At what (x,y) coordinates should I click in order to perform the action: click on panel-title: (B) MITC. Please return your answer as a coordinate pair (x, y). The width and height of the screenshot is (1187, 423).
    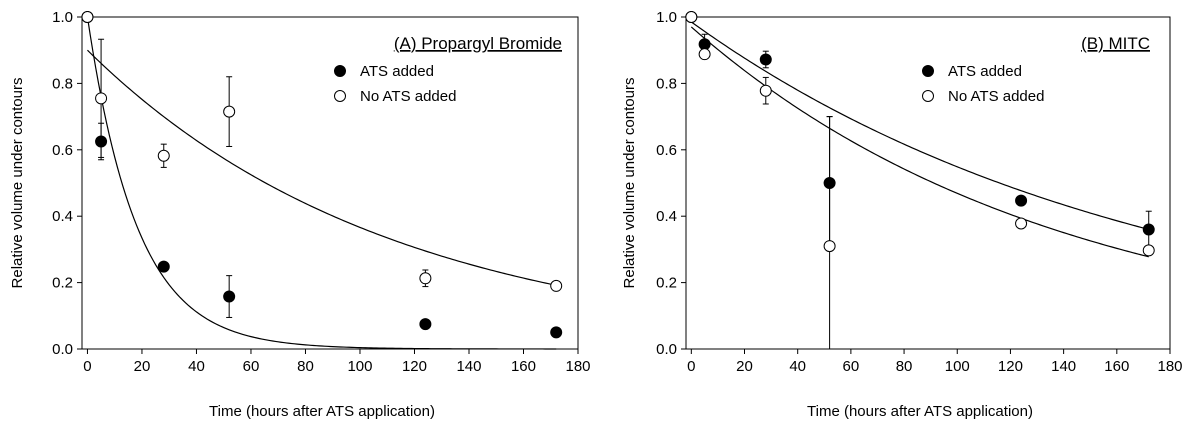
    Looking at the image, I should click on (1115, 43).